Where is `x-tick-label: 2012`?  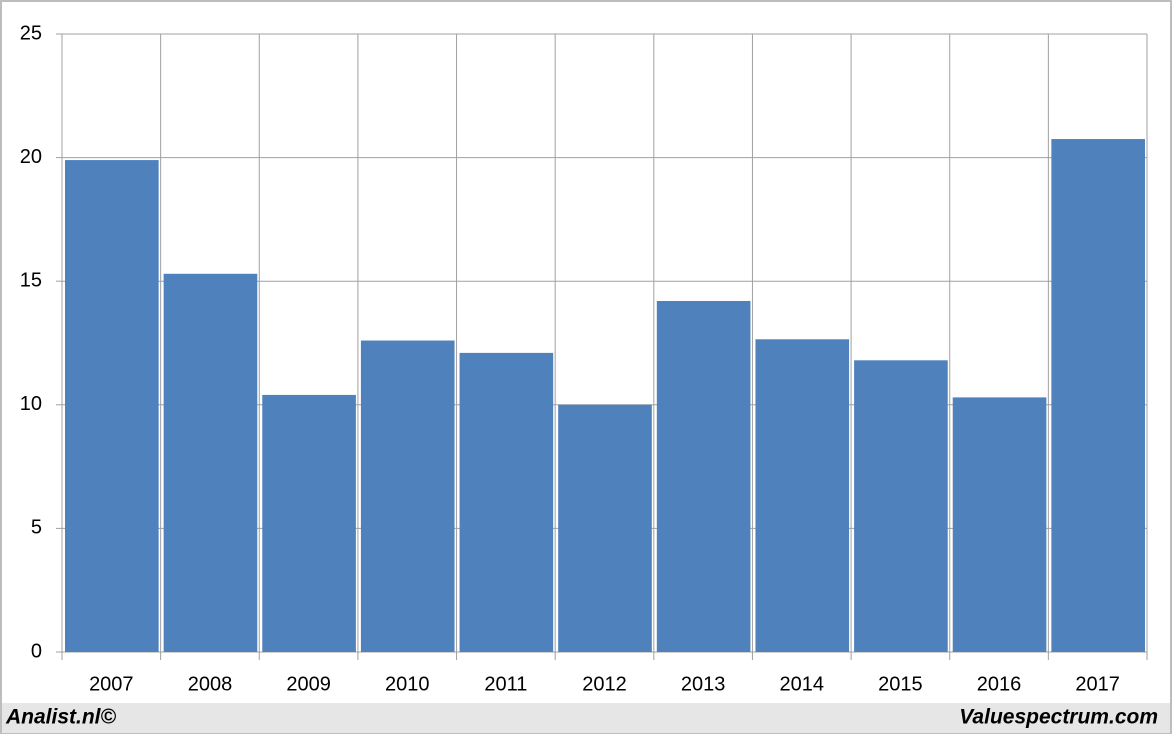
x-tick-label: 2012 is located at coordinates (604, 684).